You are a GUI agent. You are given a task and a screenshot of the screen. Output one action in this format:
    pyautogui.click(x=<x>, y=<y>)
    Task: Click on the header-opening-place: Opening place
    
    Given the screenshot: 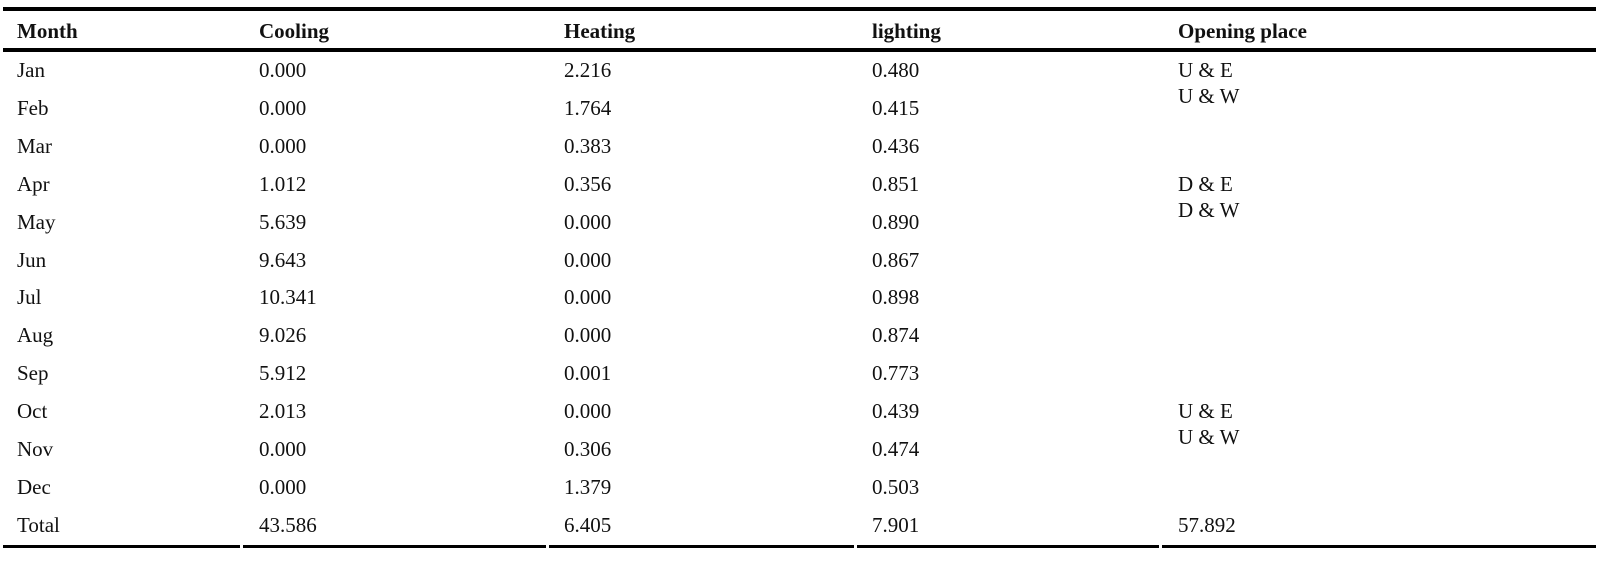 What is the action you would take?
    pyautogui.click(x=1242, y=31)
    